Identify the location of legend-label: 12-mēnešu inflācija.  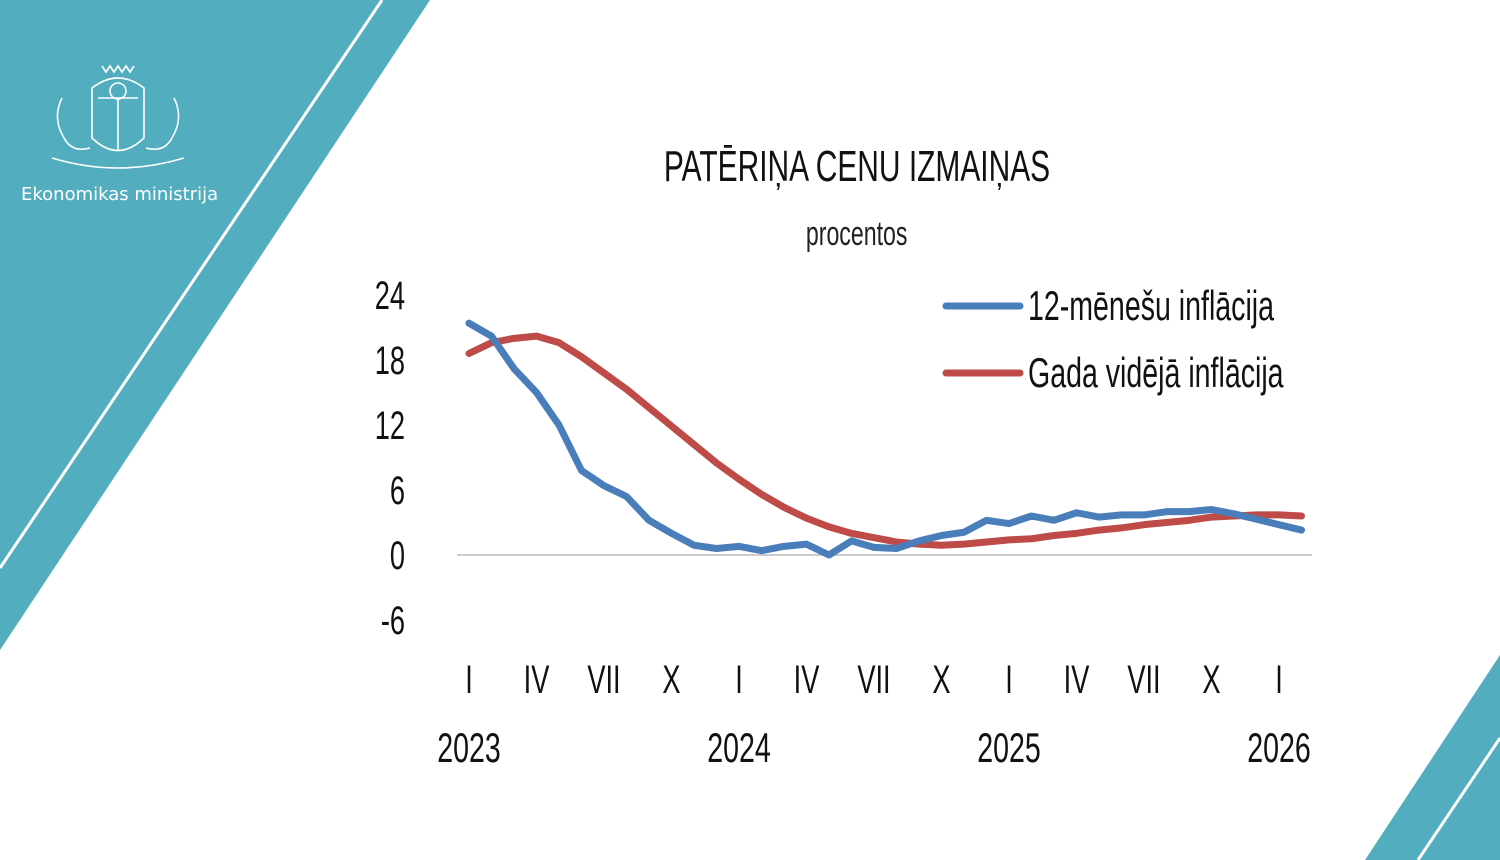
(1151, 305).